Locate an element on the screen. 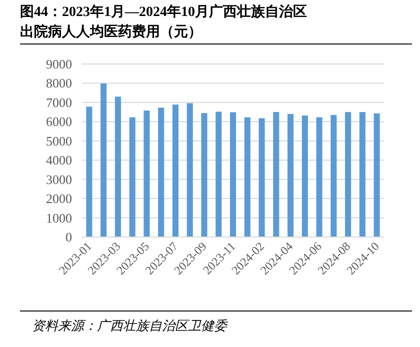  y-tick-label: 4000 is located at coordinates (59, 160).